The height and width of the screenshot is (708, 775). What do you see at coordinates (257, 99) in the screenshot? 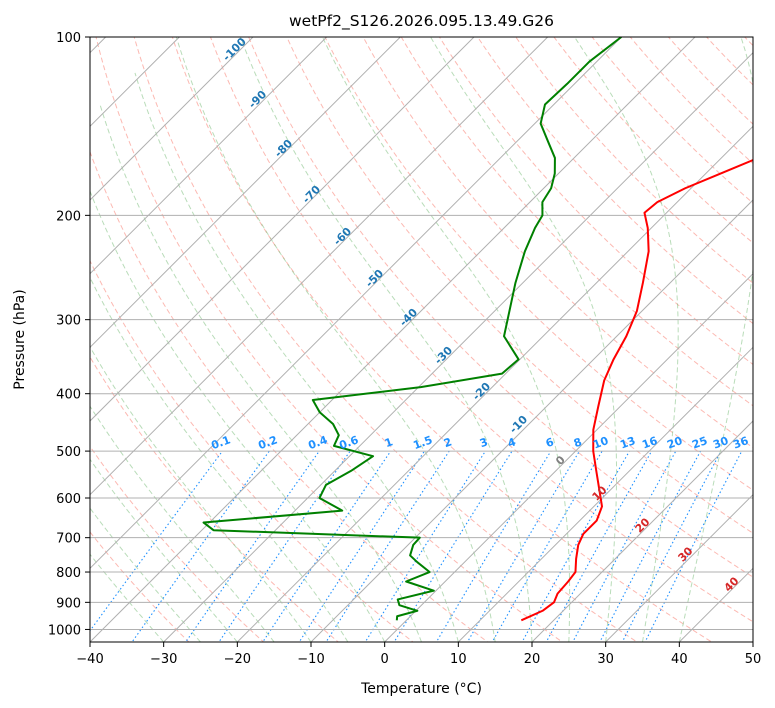
I see `isotherm-label: -90` at bounding box center [257, 99].